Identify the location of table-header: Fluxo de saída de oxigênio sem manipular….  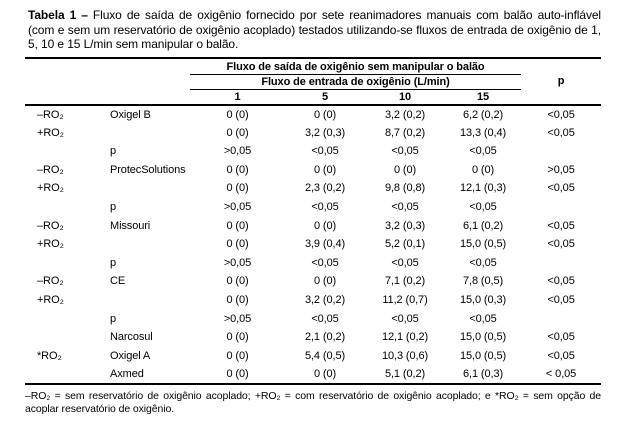
(313, 81).